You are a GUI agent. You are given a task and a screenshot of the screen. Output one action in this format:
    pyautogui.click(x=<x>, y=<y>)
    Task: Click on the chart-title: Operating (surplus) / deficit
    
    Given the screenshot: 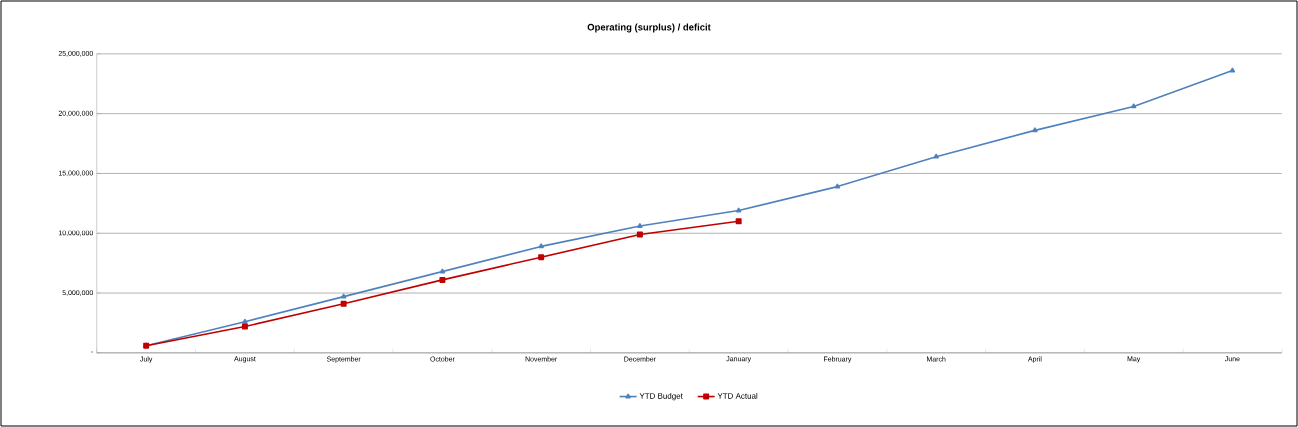 What is the action you would take?
    pyautogui.click(x=649, y=28)
    